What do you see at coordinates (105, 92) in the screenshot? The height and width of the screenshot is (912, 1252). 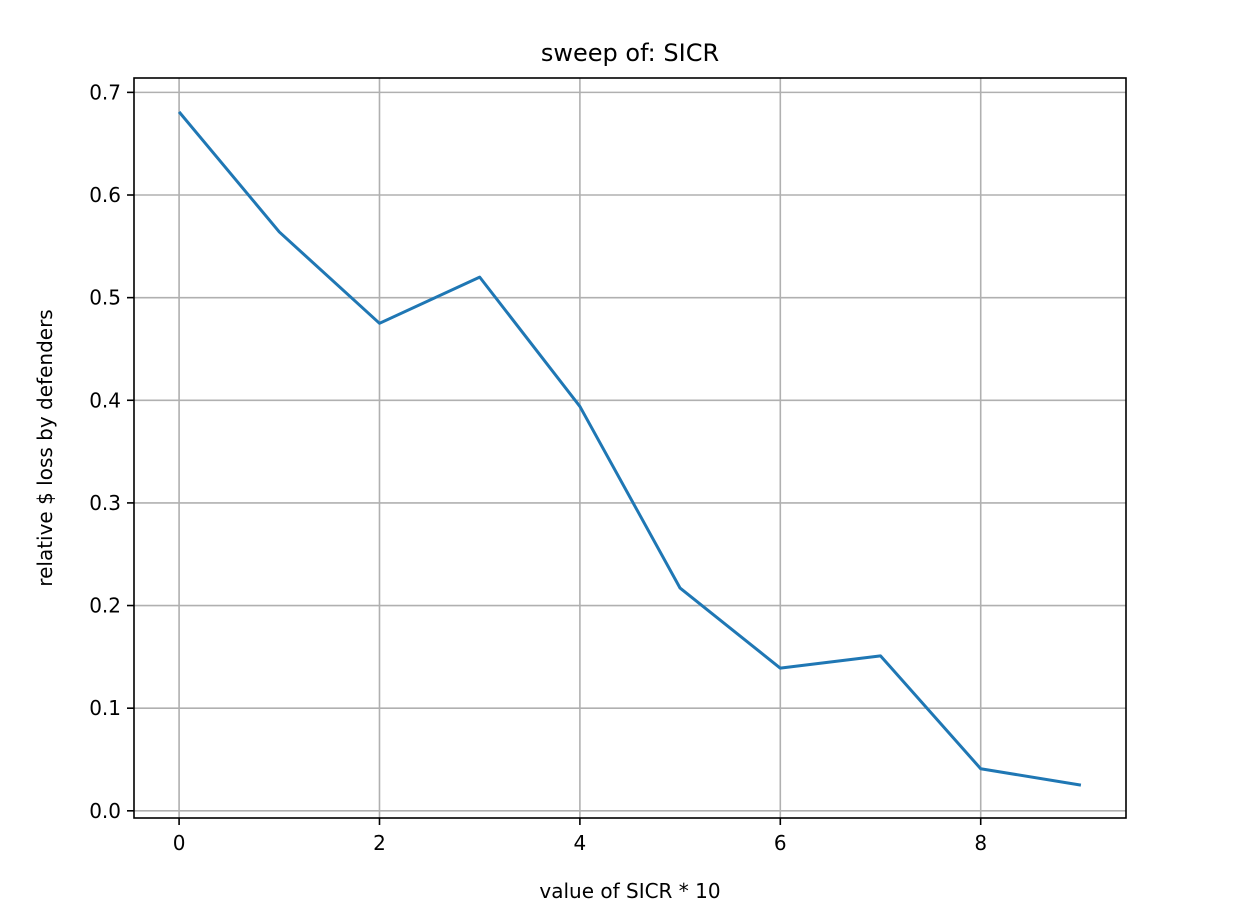 I see `y-tick-label: 0.7` at bounding box center [105, 92].